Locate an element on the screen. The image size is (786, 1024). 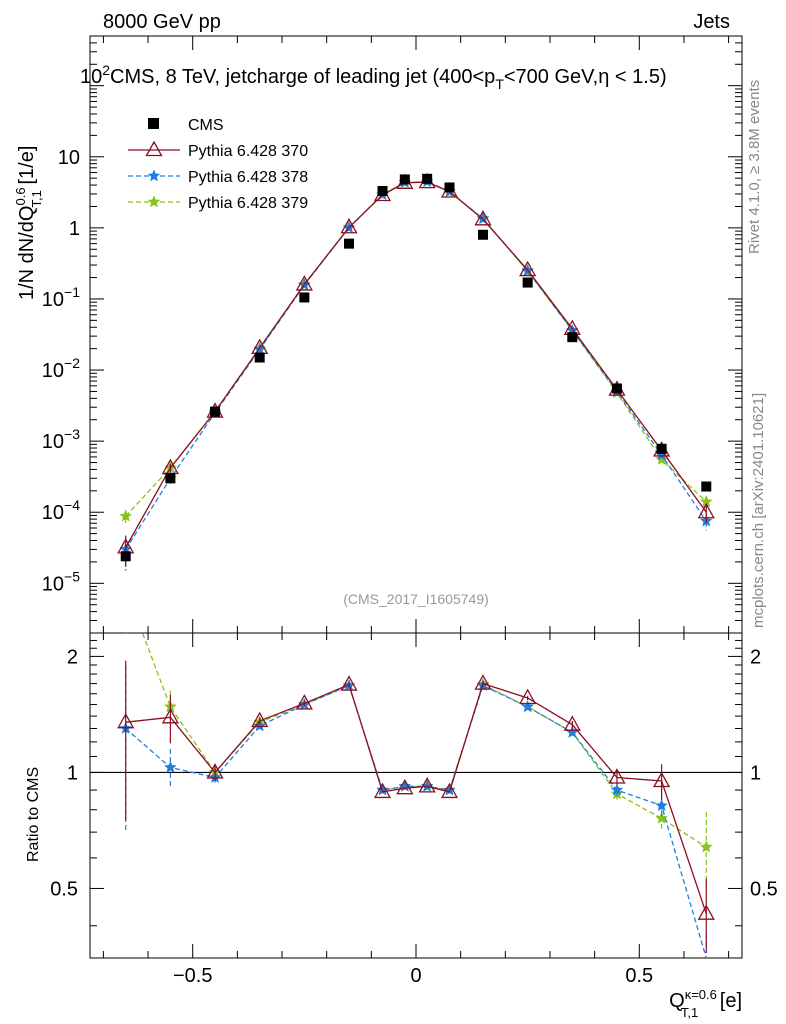
ratio-tick-label: 2 is located at coordinates (72, 657).